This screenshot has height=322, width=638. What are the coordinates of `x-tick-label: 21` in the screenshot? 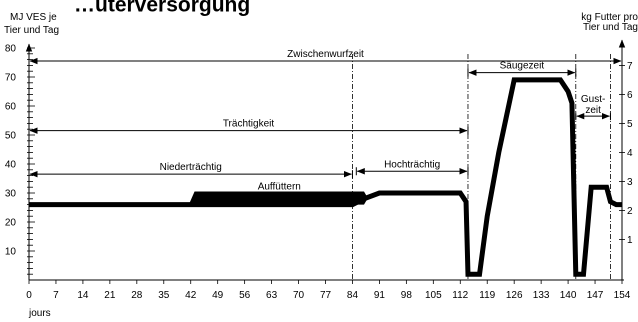 It's located at (110, 295).